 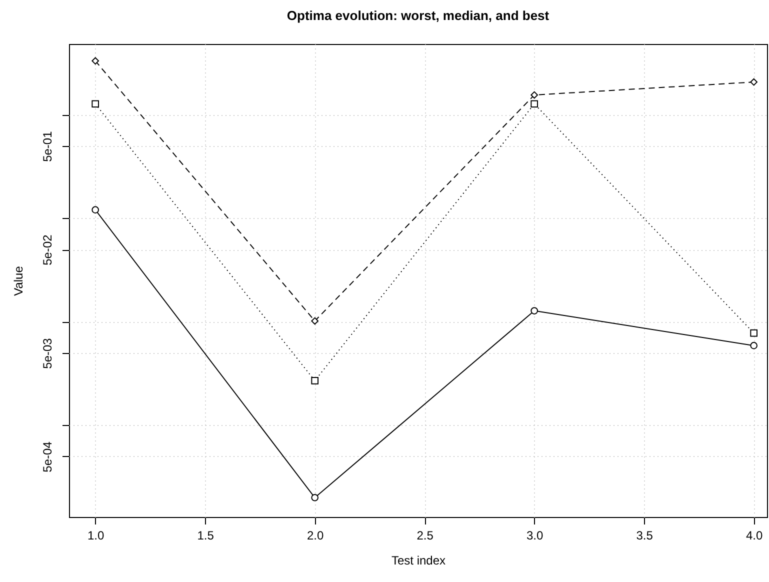 What do you see at coordinates (535, 535) in the screenshot?
I see `x-tick-label: 3.0` at bounding box center [535, 535].